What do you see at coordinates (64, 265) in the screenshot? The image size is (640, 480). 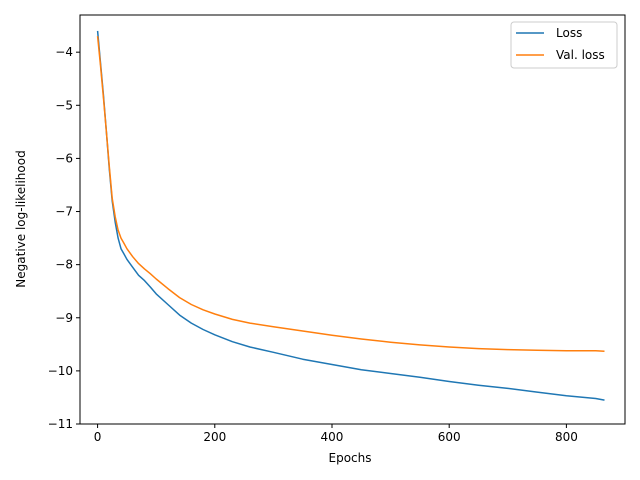 I see `y-tick-label: −8` at bounding box center [64, 265].